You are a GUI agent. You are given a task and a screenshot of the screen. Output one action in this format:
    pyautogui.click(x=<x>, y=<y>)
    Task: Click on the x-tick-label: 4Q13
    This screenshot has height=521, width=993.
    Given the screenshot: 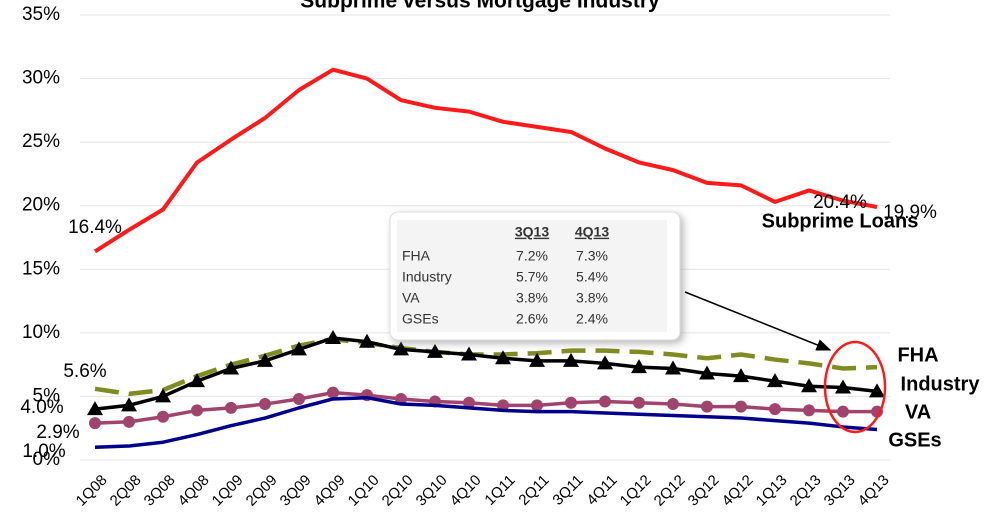 What is the action you would take?
    pyautogui.click(x=874, y=491)
    